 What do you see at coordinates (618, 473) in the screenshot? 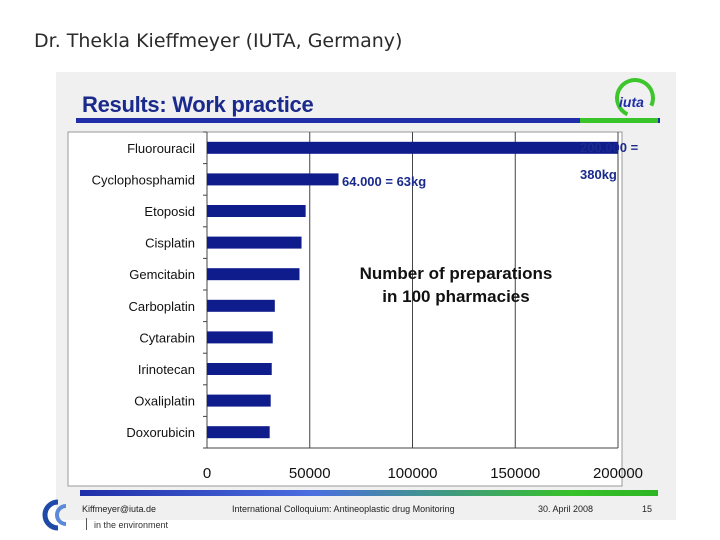
I see `x-tick-label-4: 200000` at bounding box center [618, 473].